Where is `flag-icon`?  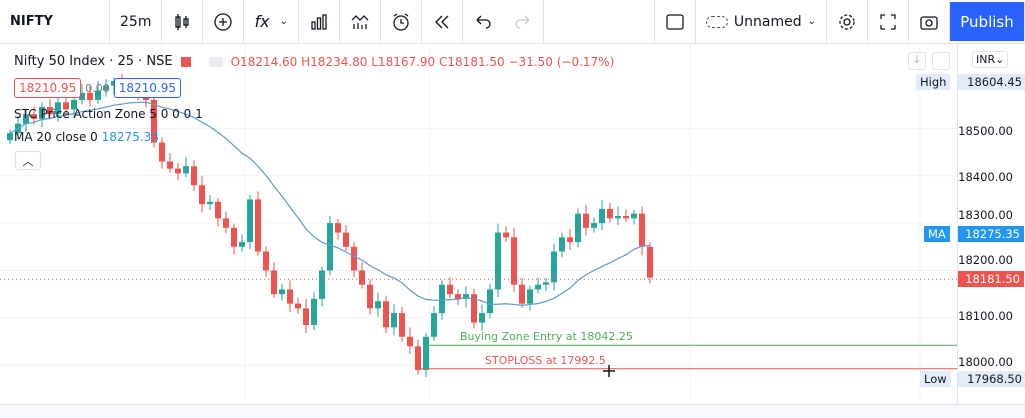
flag-icon is located at coordinates (185, 61).